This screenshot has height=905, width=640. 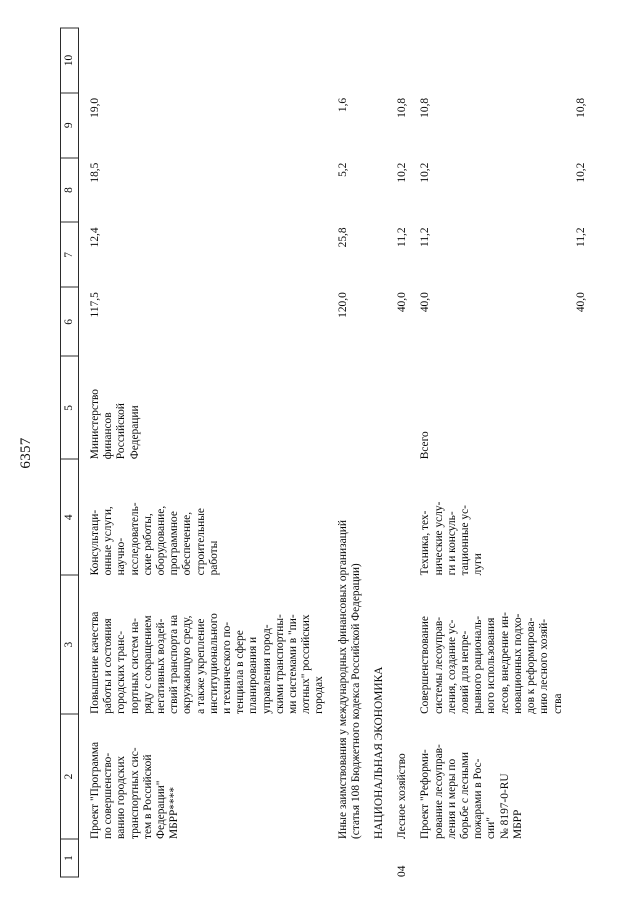 What do you see at coordinates (26, 452) in the screenshot?
I see `page-number: 6357` at bounding box center [26, 452].